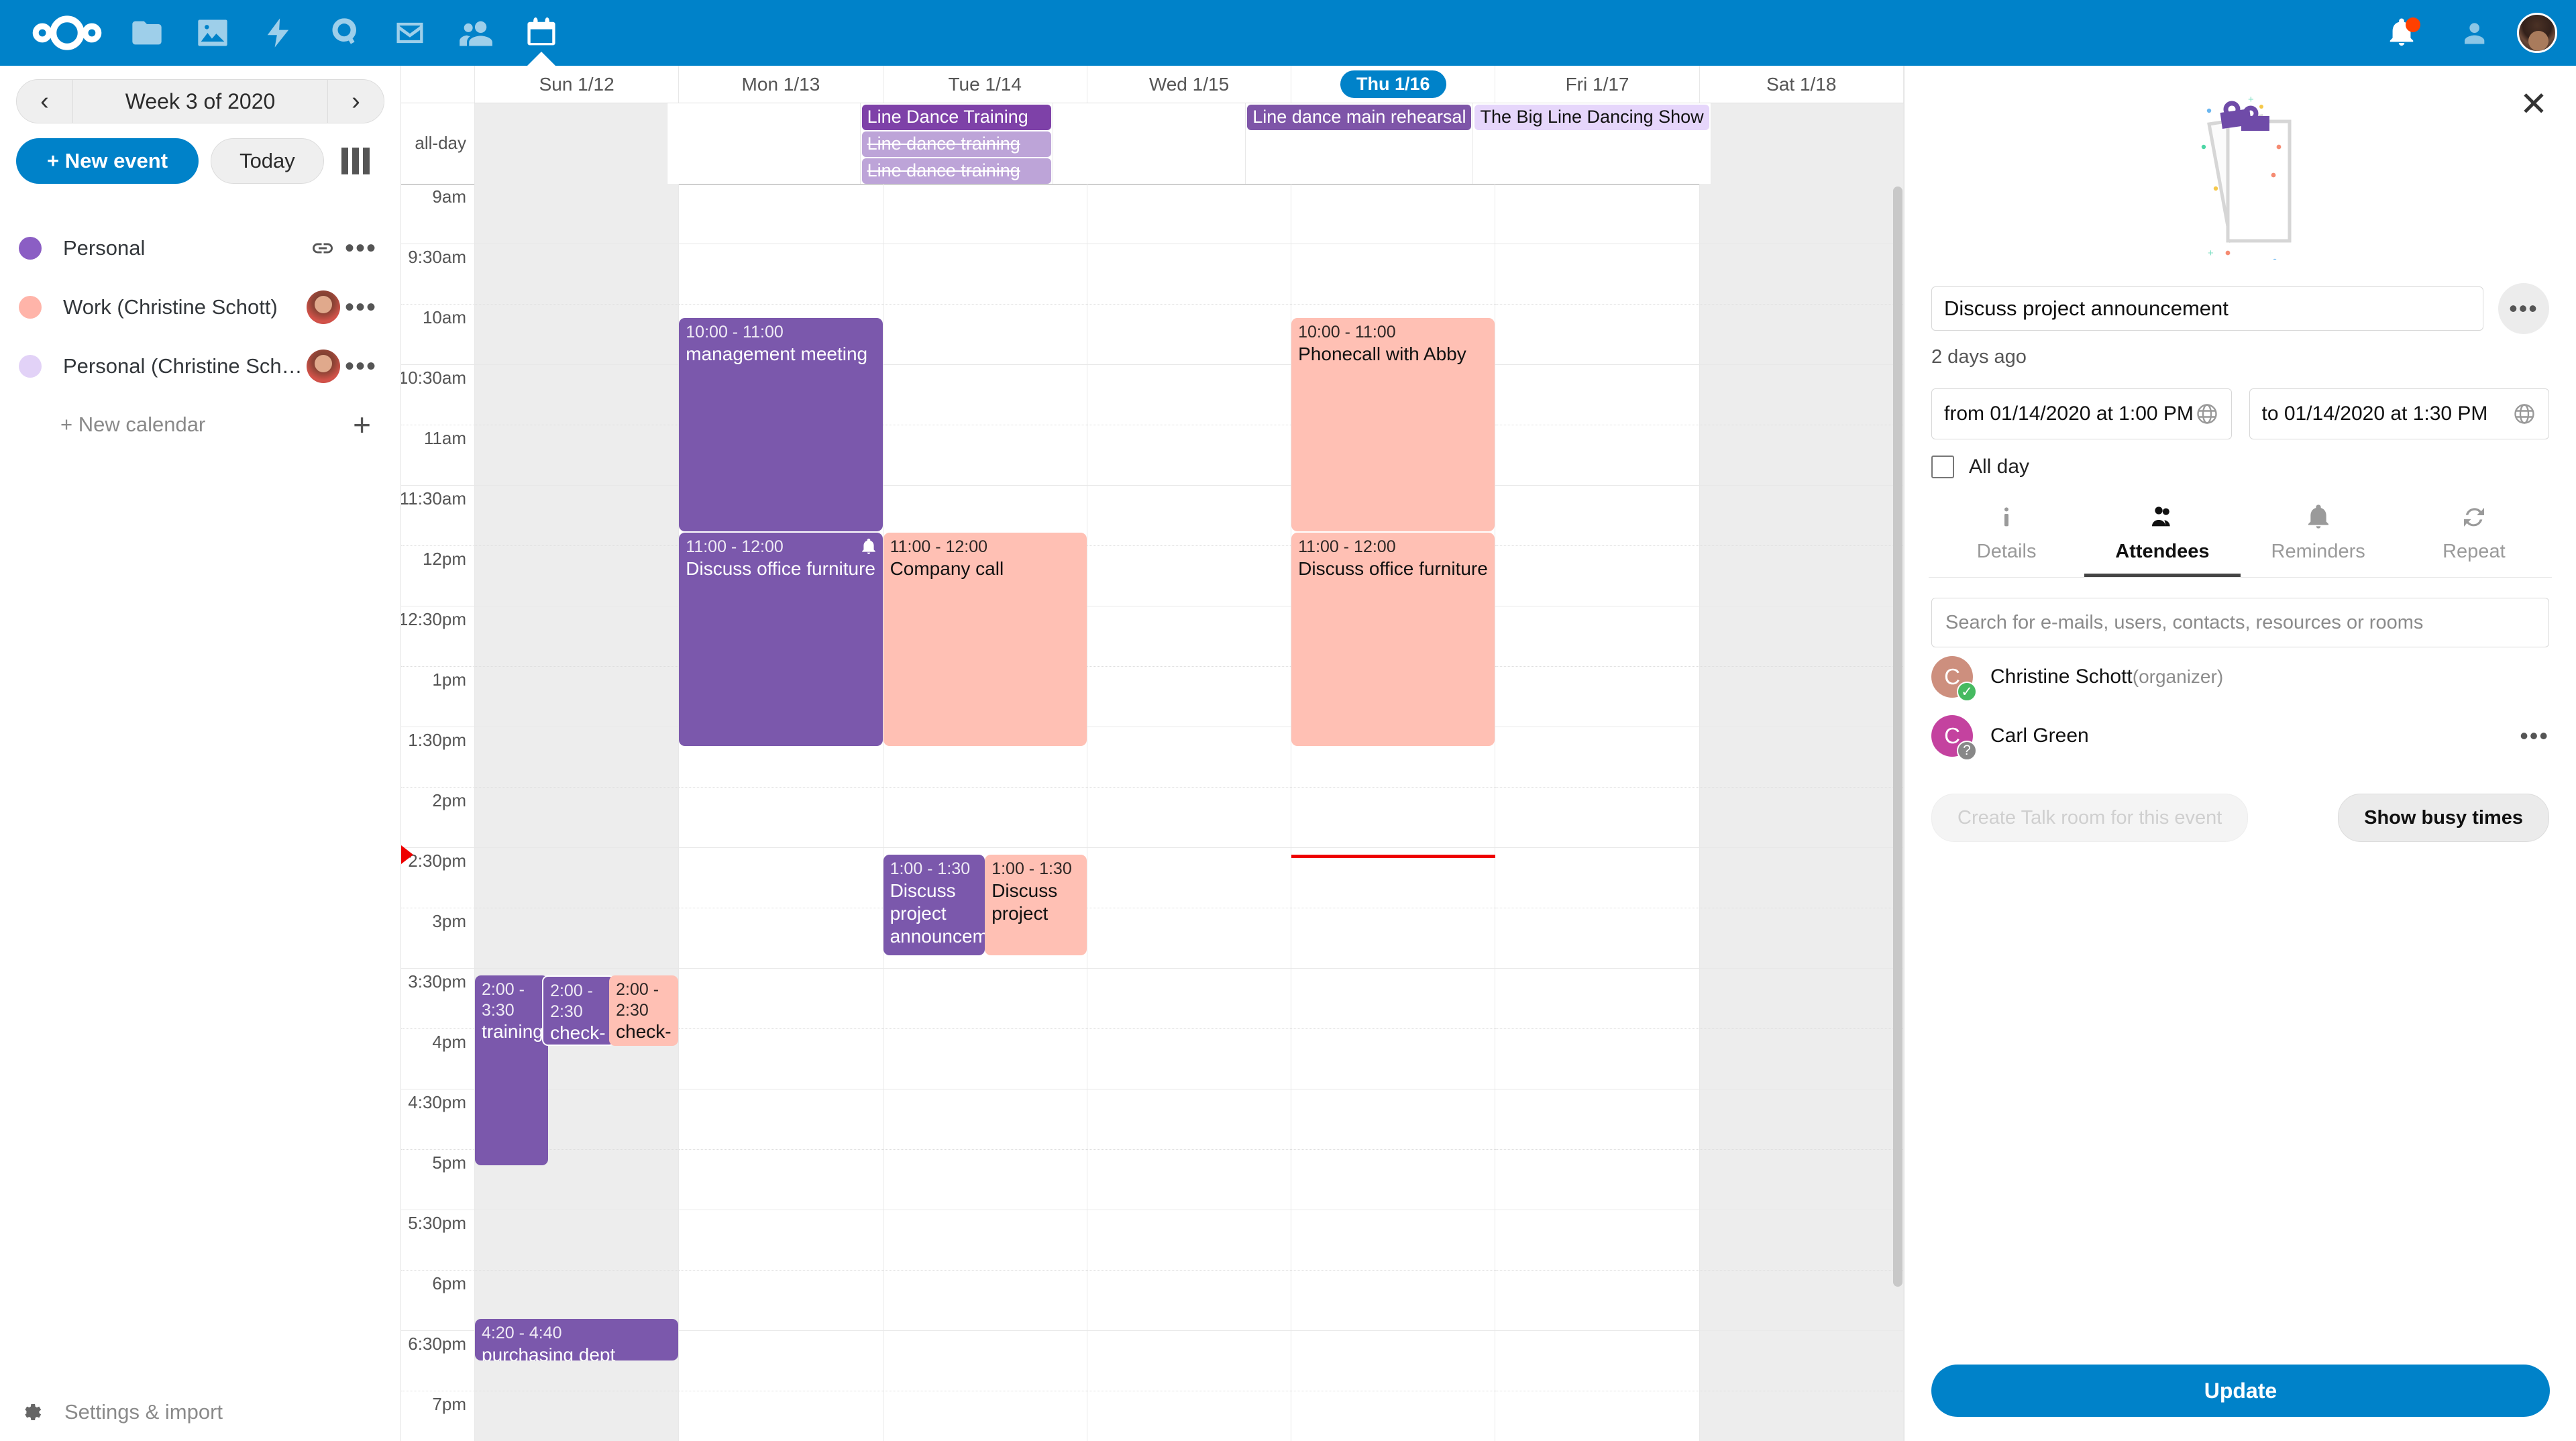  Describe the element at coordinates (200, 101) in the screenshot. I see `week-title: Week 3 of 2020` at that location.